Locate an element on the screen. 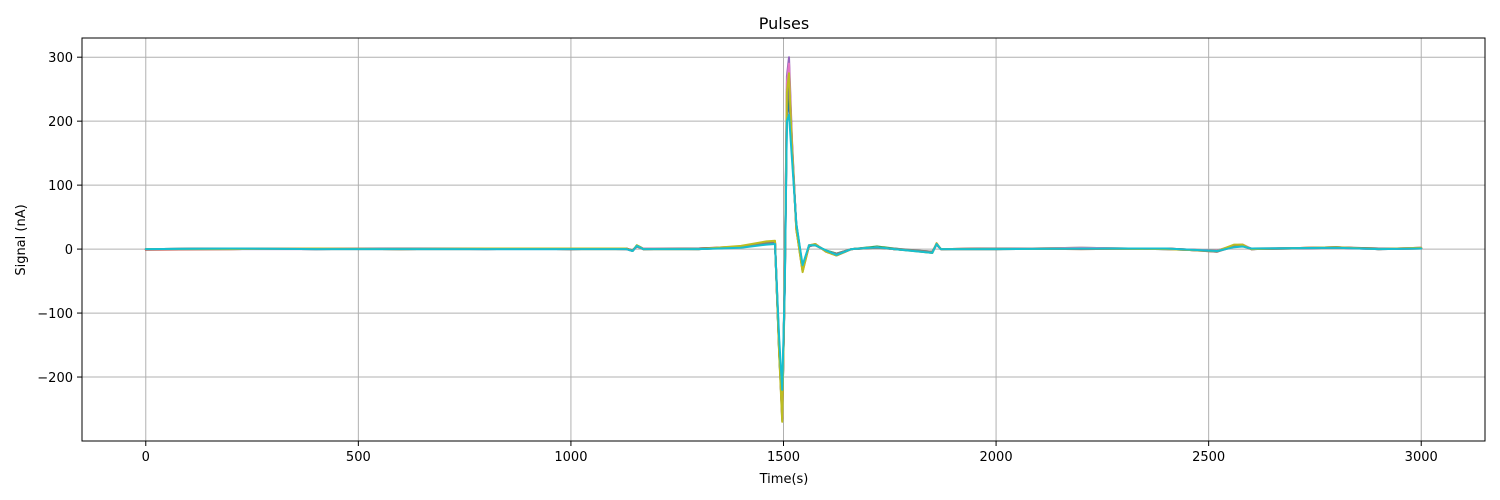  y-tick-label: 300 is located at coordinates (60, 58).